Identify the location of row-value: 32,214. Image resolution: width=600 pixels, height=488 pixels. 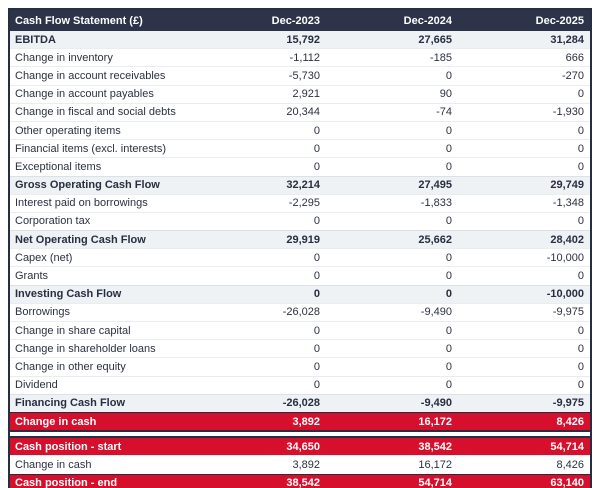
(303, 185).